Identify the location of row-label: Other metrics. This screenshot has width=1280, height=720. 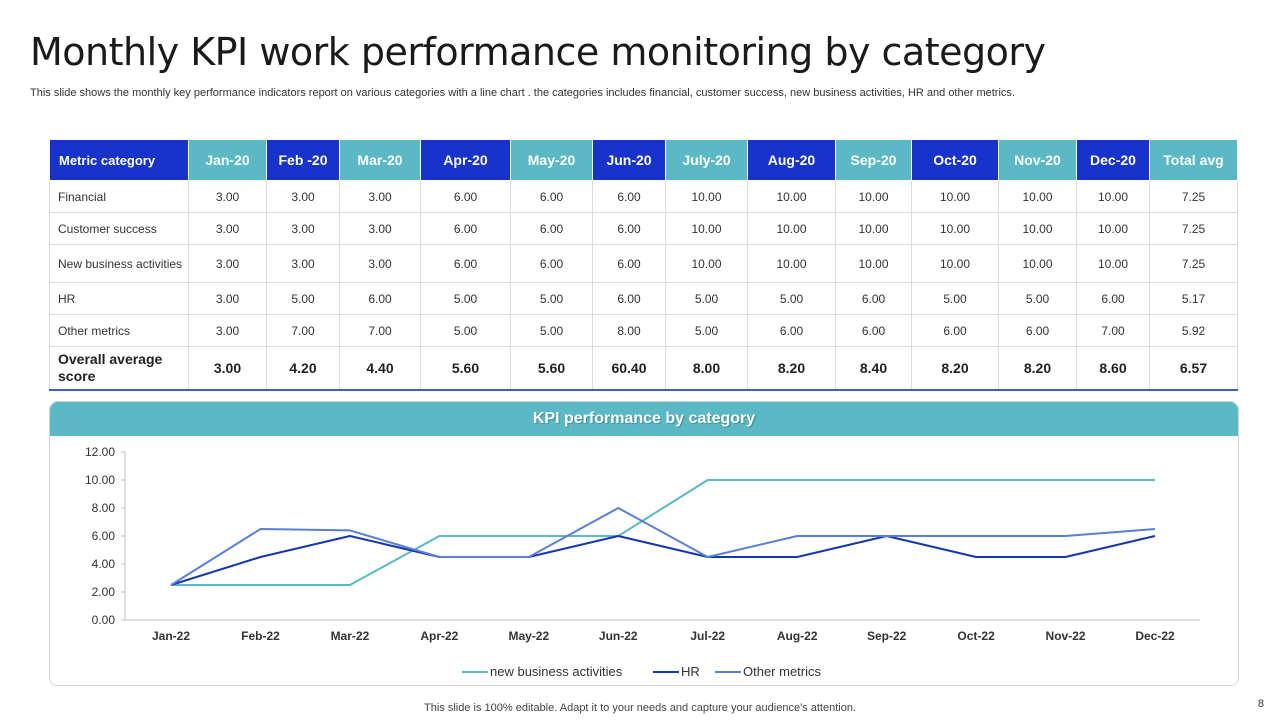
(119, 330).